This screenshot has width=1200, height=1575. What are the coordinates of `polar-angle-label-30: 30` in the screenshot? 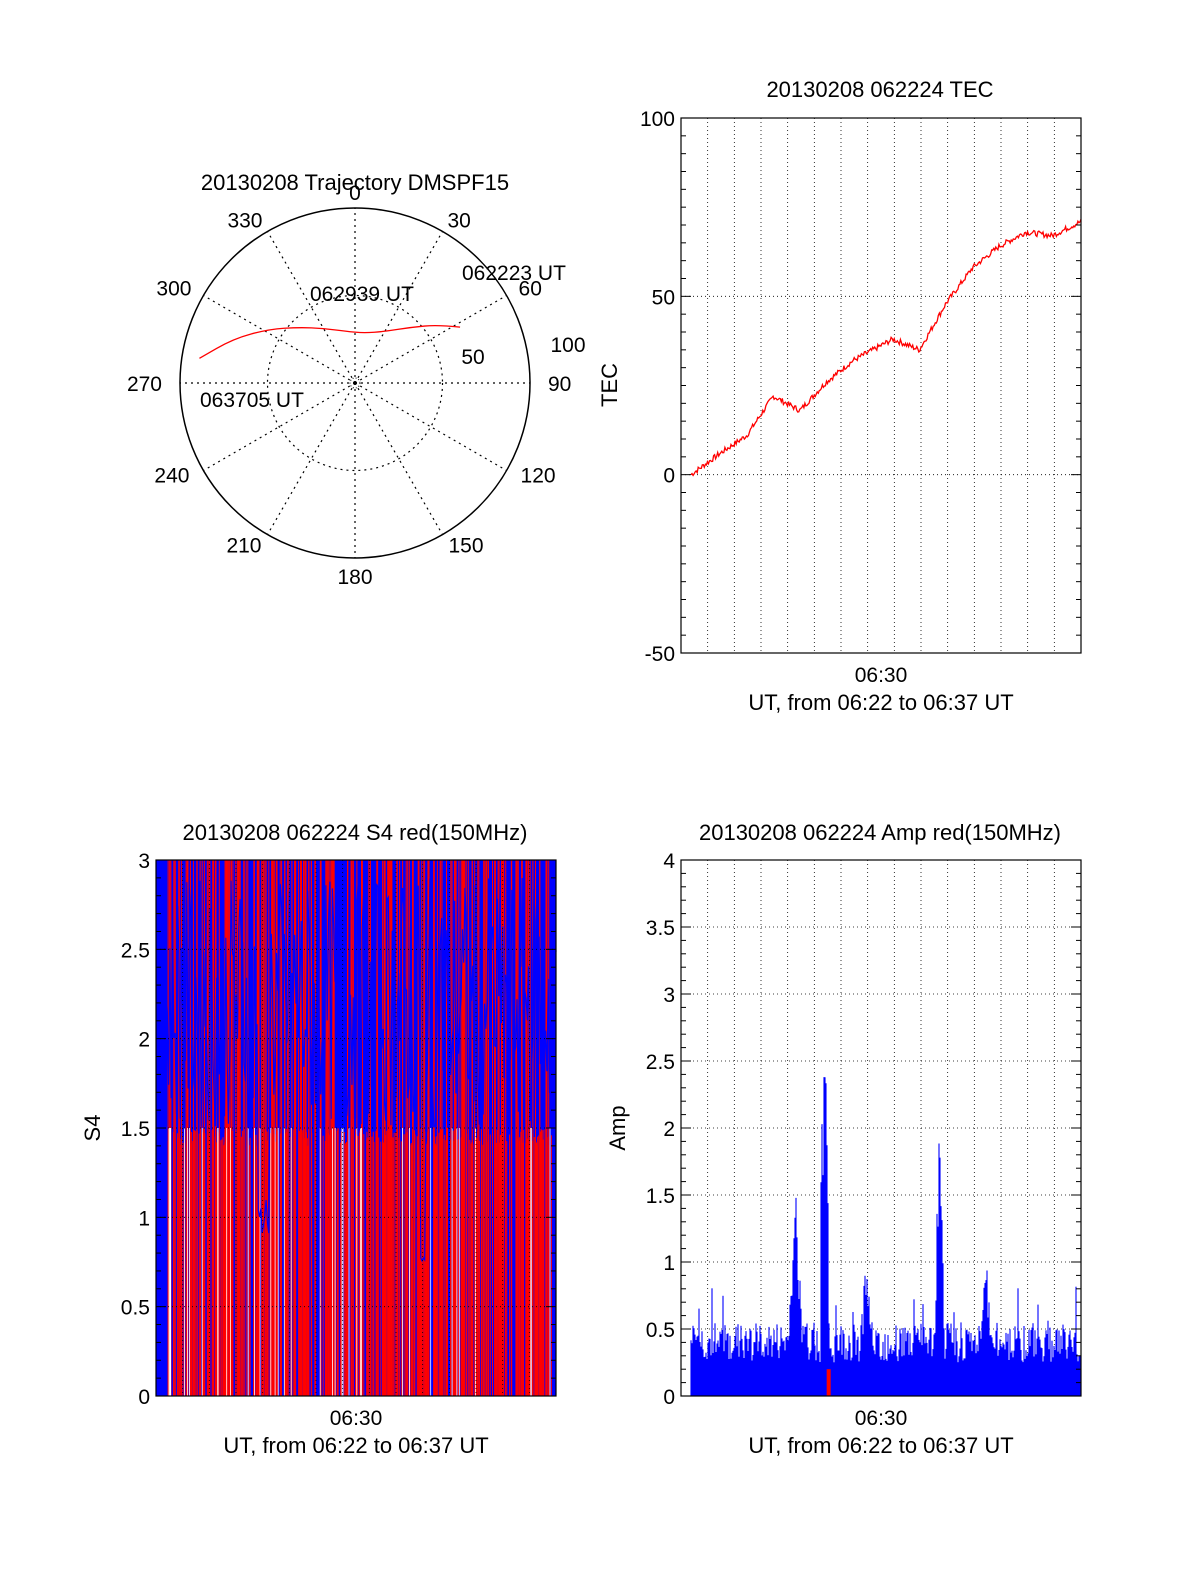 It's located at (459, 220).